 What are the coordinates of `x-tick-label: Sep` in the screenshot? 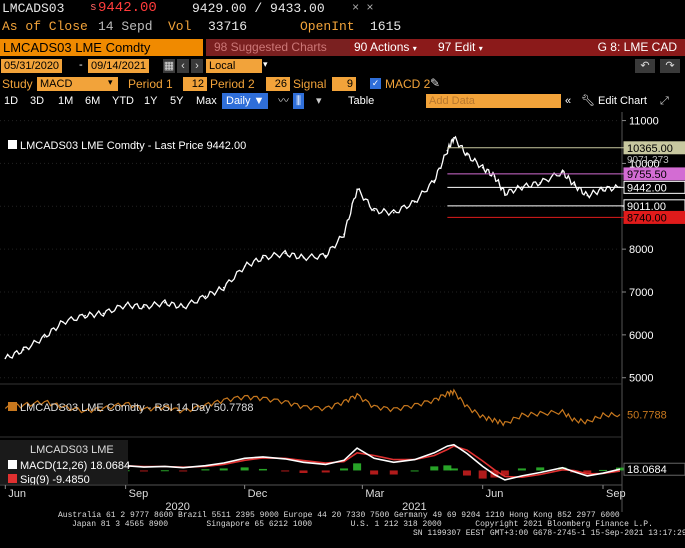 It's located at (616, 494).